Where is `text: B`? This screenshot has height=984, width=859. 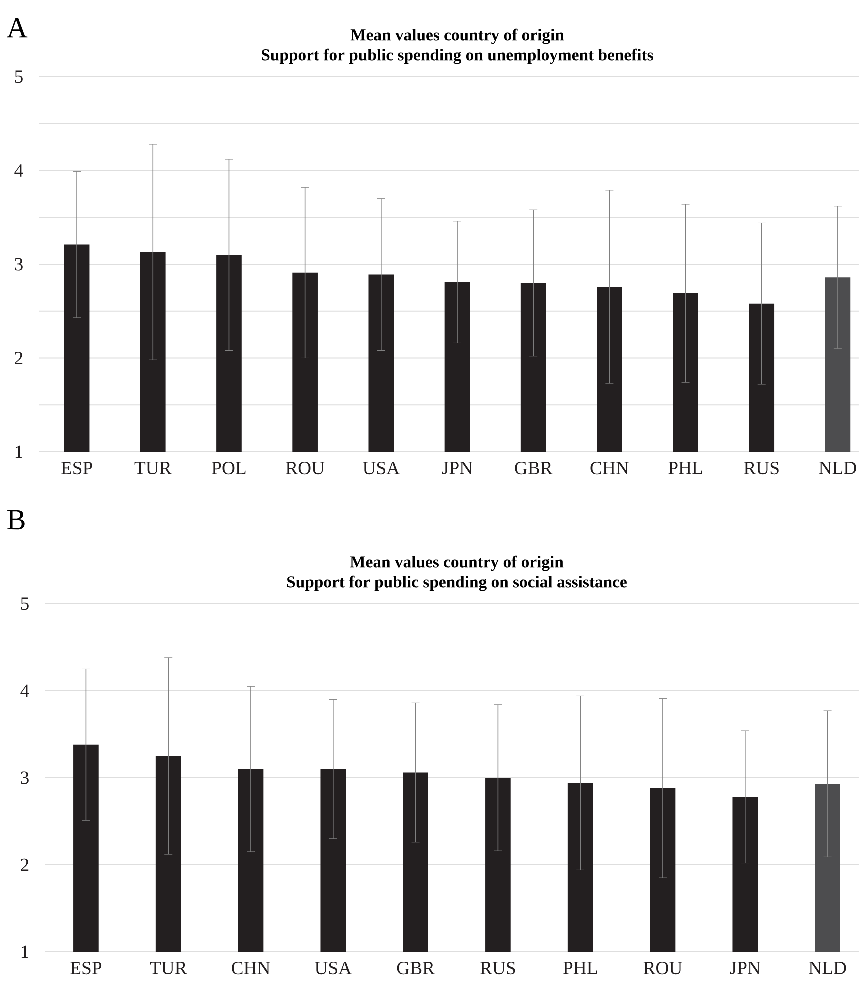
text: B is located at coordinates (16, 520).